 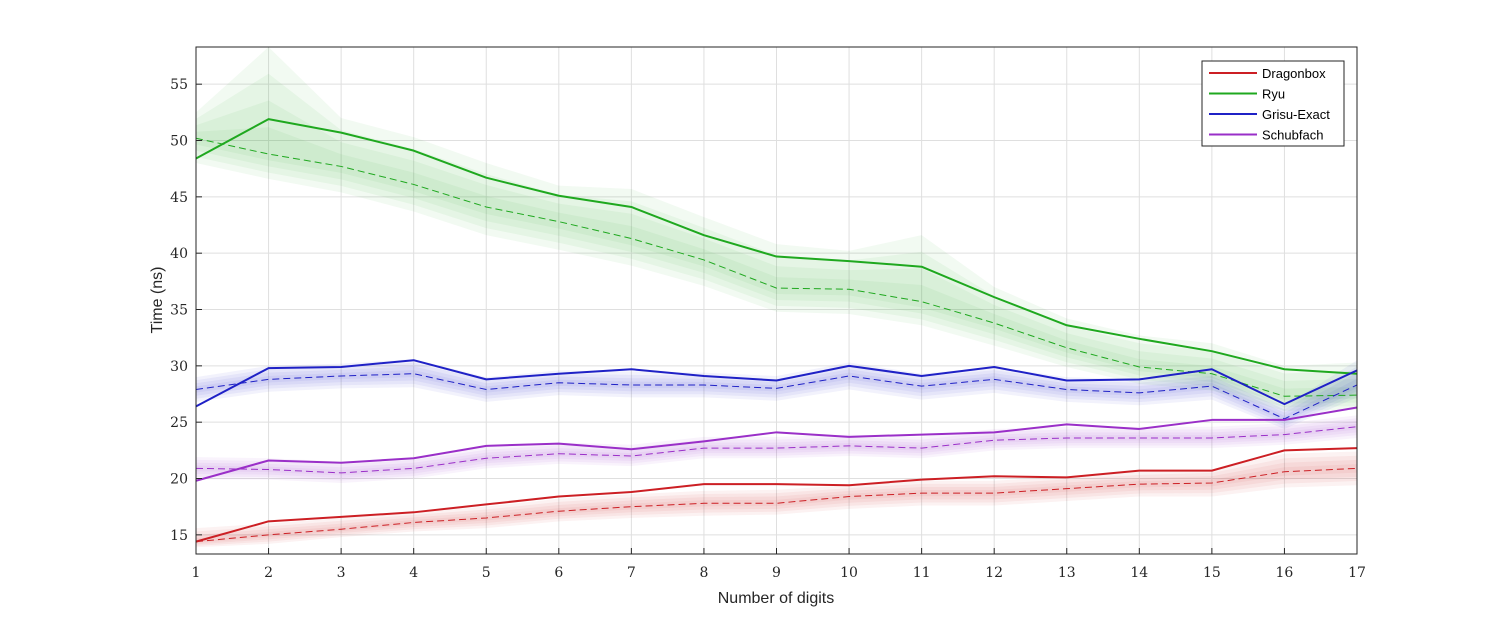 I want to click on x-tick-label: 10, so click(x=849, y=573).